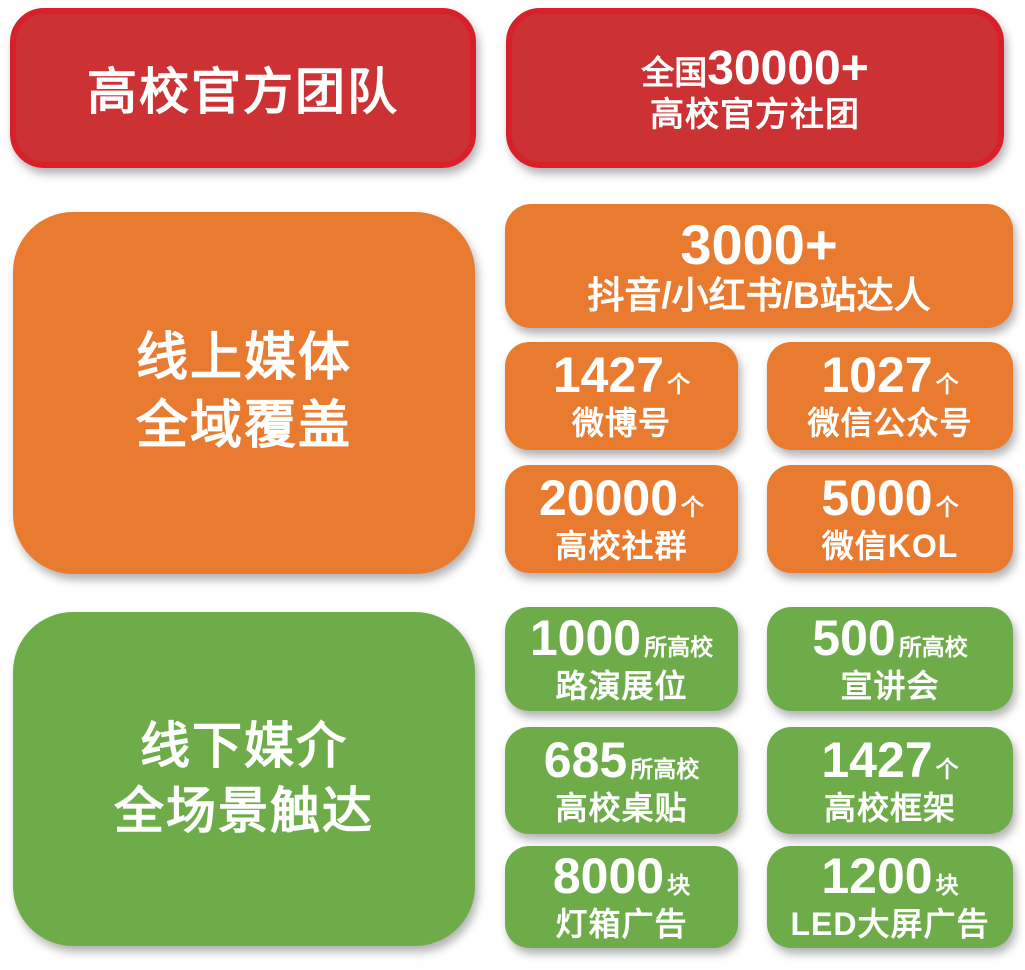 This screenshot has height=970, width=1025. Describe the element at coordinates (621, 546) in the screenshot. I see `stat-label: 高校社群` at that location.